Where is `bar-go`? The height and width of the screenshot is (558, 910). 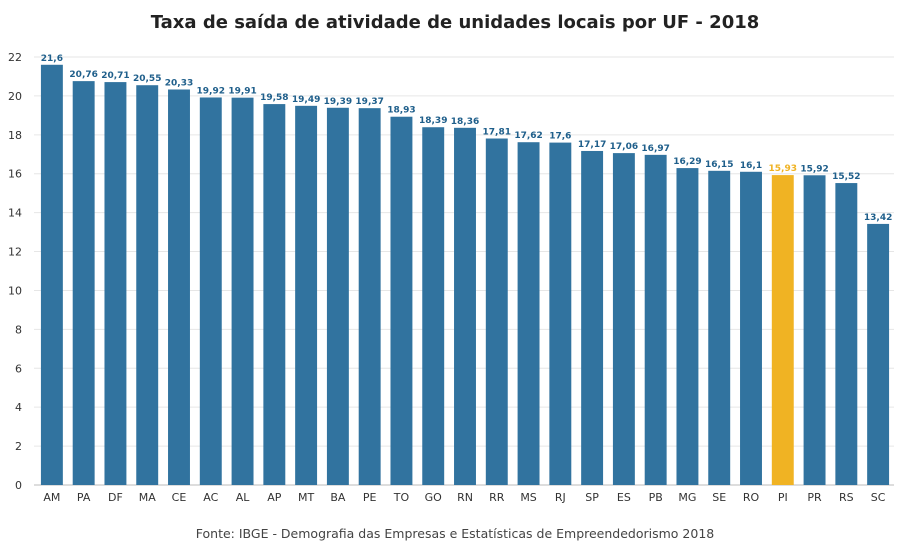 bar-go is located at coordinates (433, 306).